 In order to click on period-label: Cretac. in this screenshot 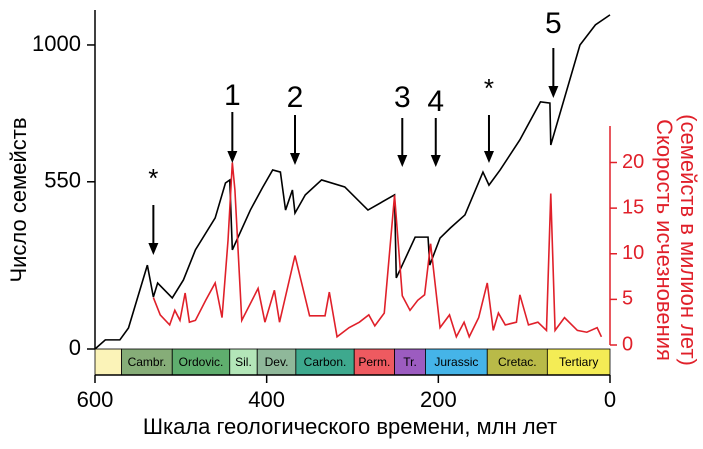, I will do `click(517, 362)`.